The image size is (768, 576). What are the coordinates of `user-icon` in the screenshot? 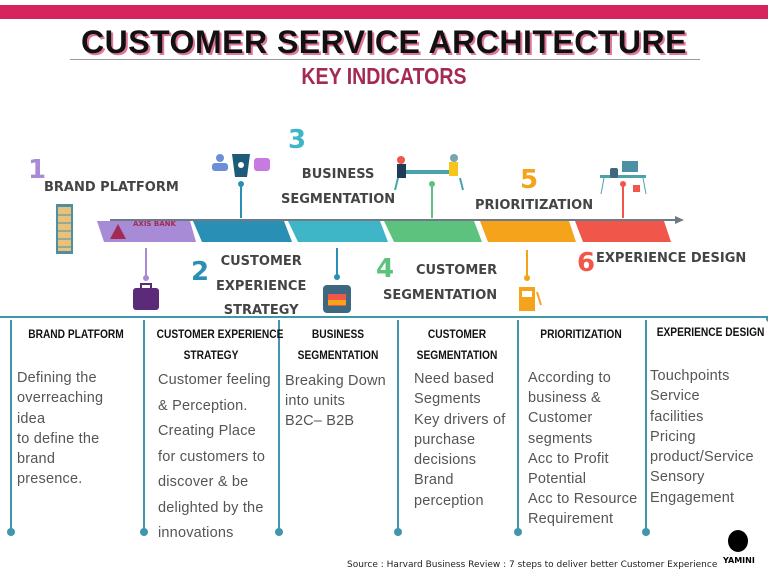 It's located at (220, 162).